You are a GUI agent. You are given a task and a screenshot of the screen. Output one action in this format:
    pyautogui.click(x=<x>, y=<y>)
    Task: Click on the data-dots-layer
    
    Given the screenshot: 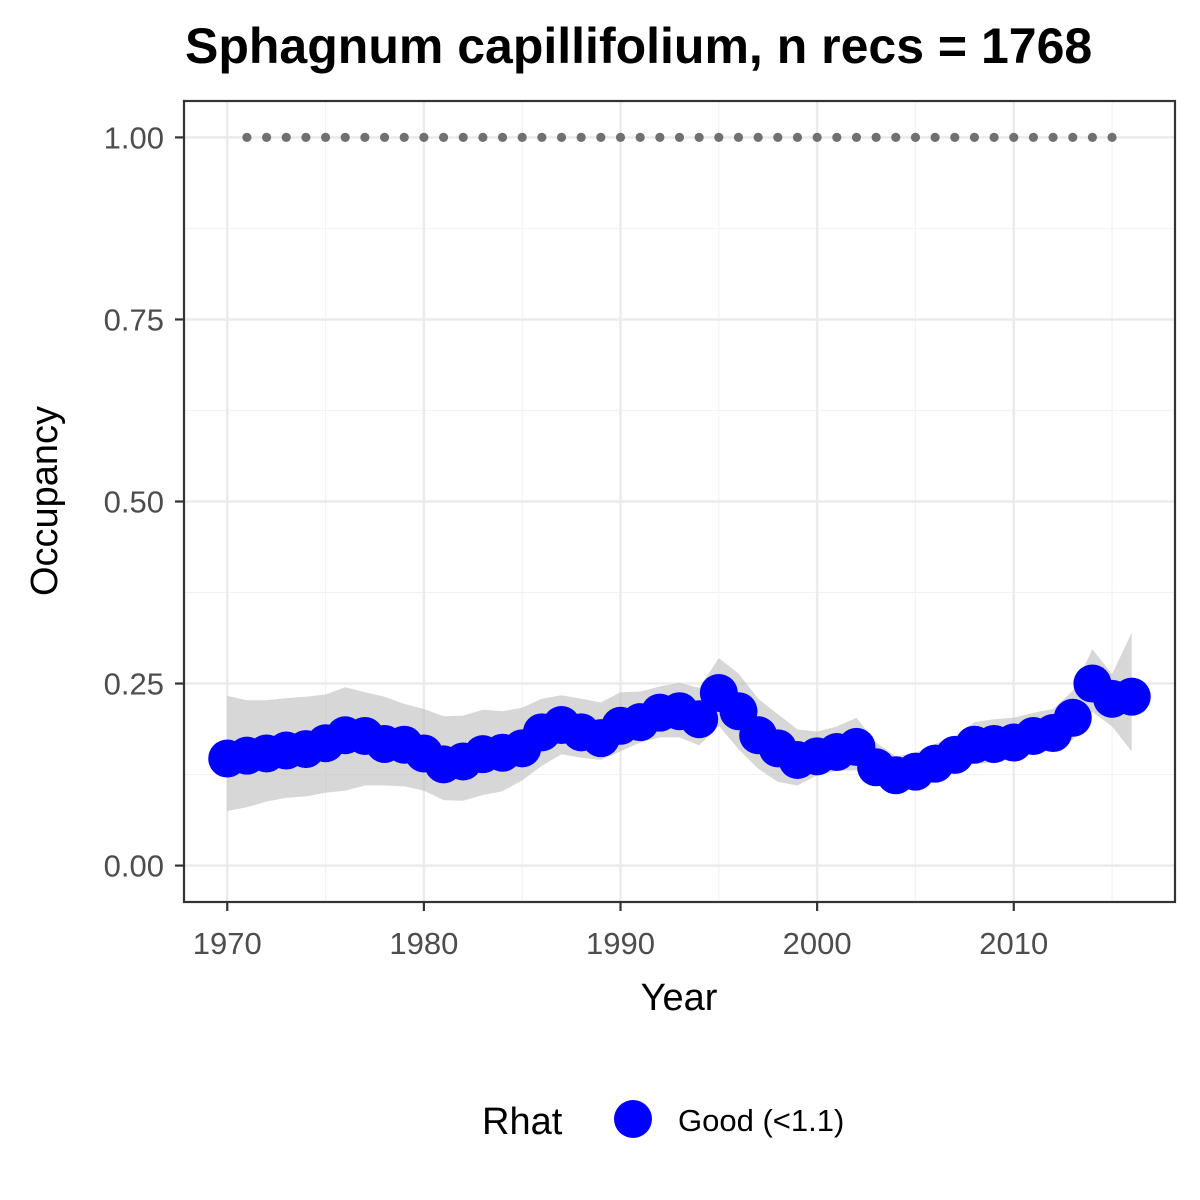 What is the action you would take?
    pyautogui.click(x=679, y=137)
    